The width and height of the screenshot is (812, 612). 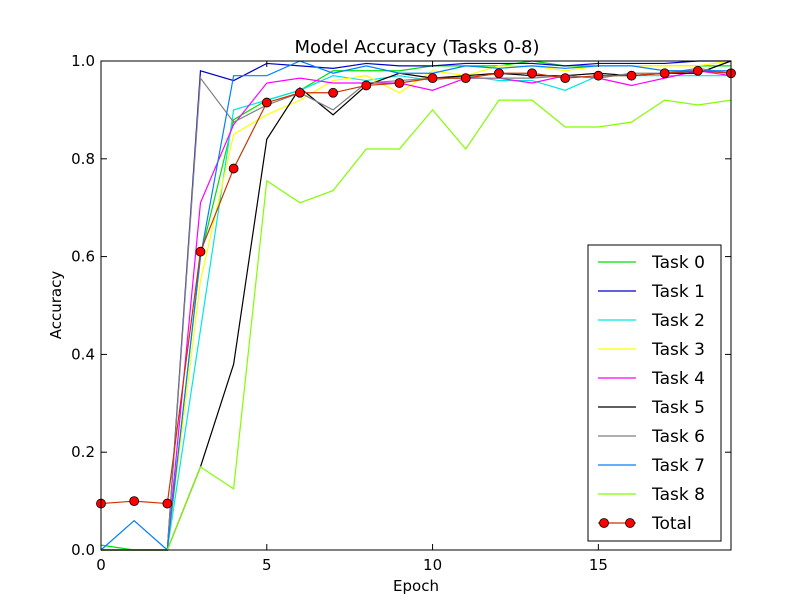 I want to click on x-axis-label: Epoch, so click(x=416, y=586).